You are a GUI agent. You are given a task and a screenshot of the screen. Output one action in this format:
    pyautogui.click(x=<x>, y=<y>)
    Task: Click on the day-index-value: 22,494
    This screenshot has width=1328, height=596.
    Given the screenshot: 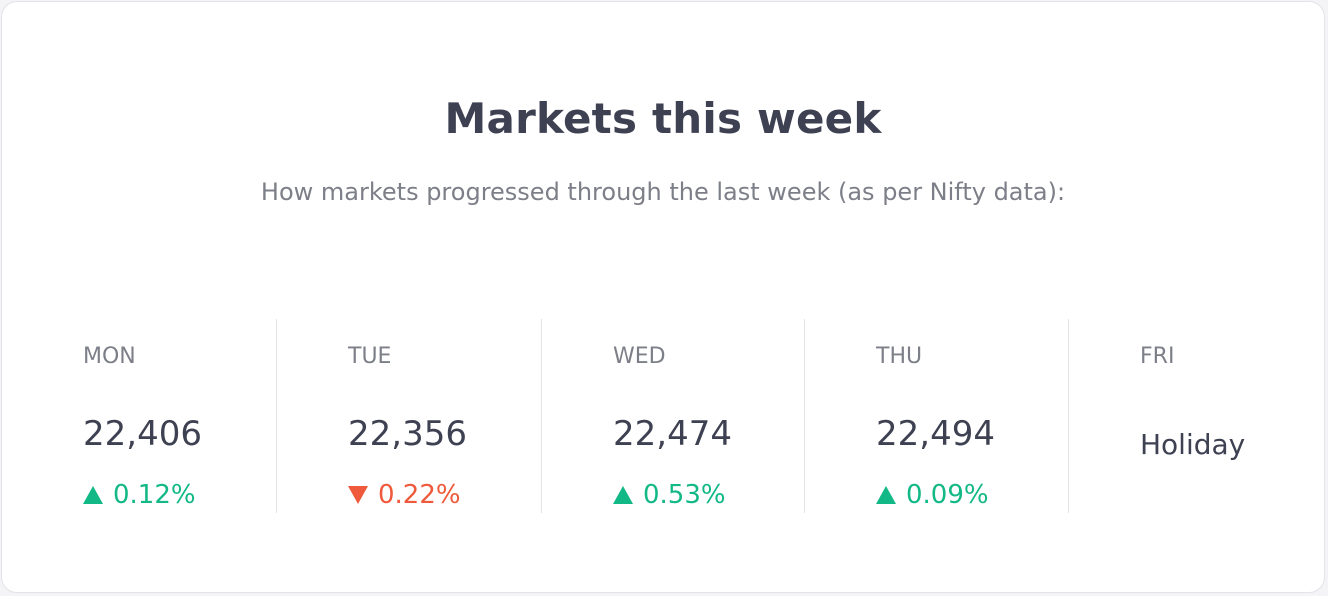 What is the action you would take?
    pyautogui.click(x=935, y=434)
    